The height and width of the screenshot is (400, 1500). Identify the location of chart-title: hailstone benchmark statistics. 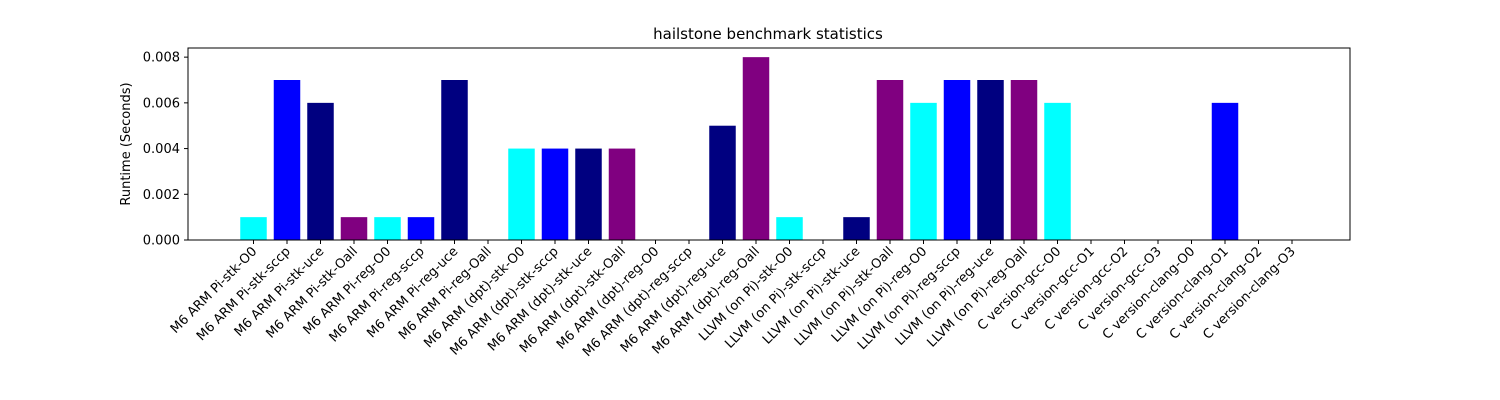
(768, 34).